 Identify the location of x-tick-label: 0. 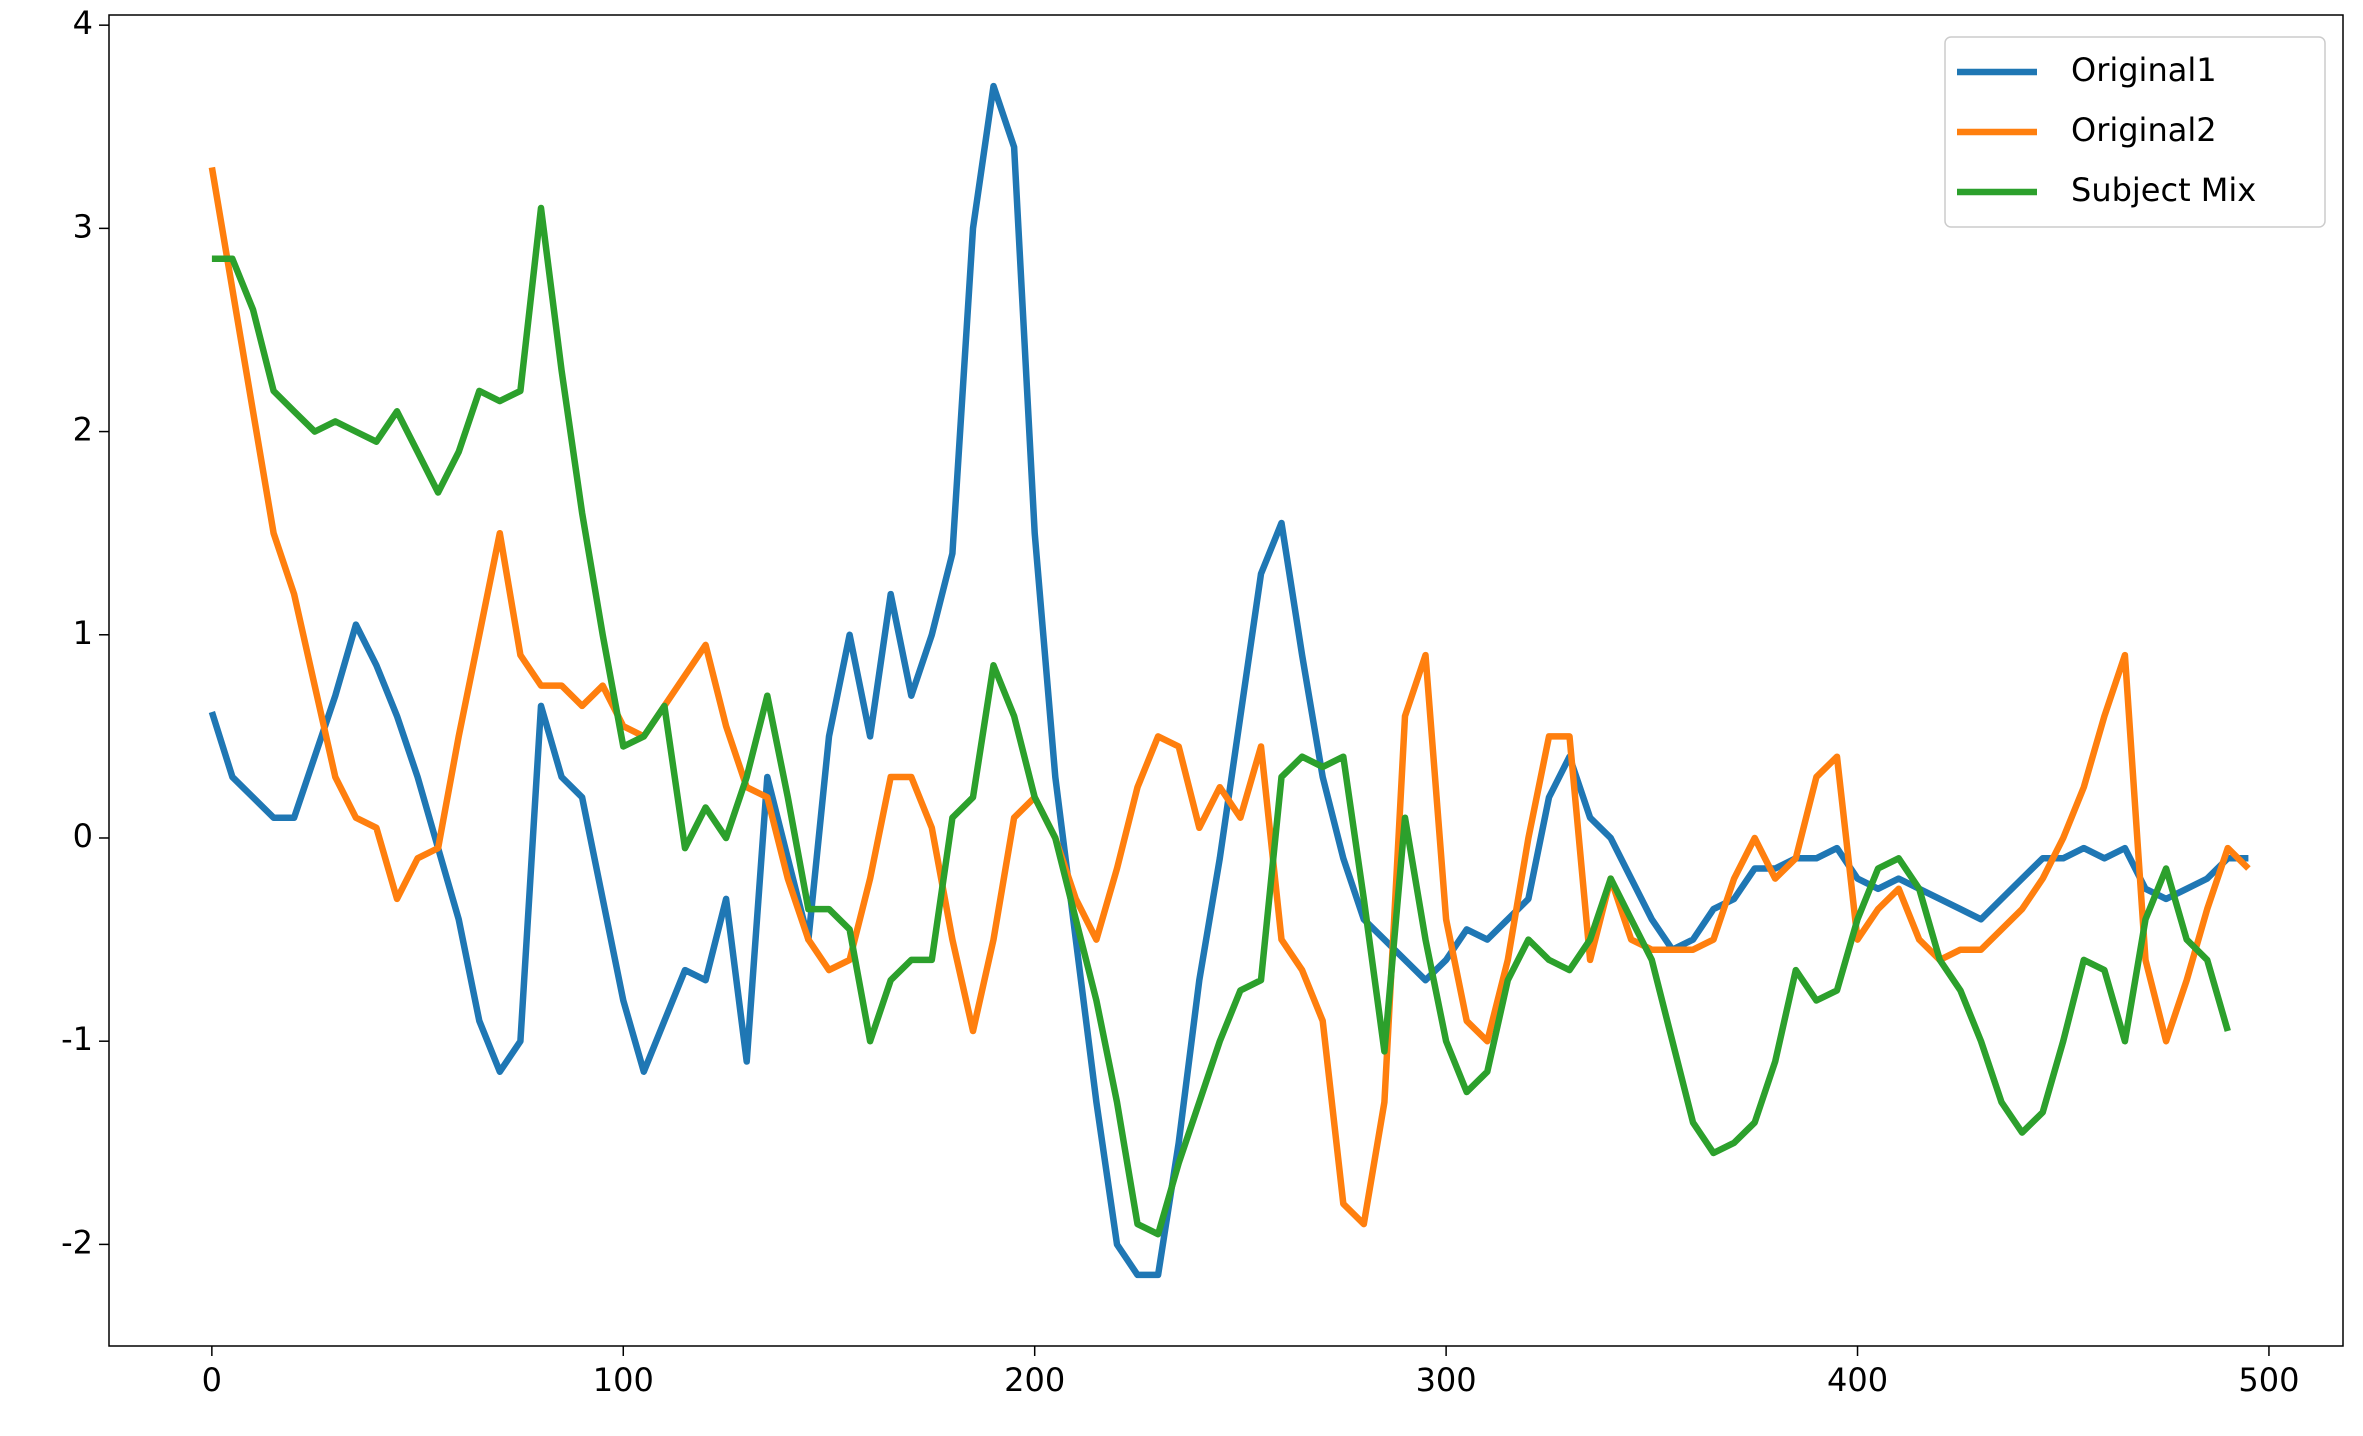
(212, 1380).